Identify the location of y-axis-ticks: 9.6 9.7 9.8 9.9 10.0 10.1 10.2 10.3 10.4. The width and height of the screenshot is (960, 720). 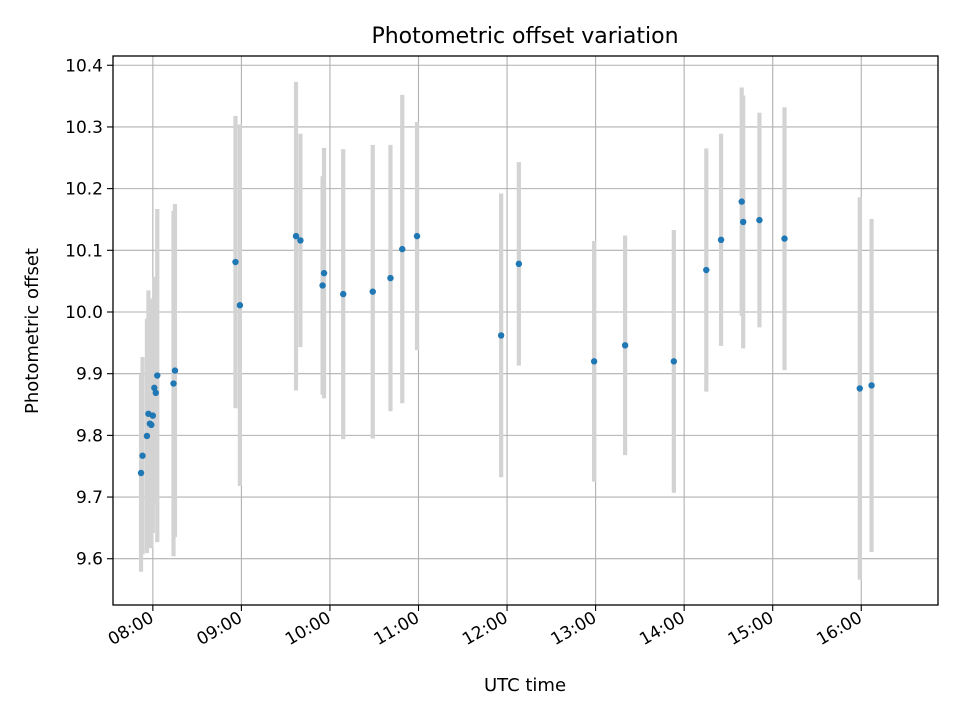
(89, 313).